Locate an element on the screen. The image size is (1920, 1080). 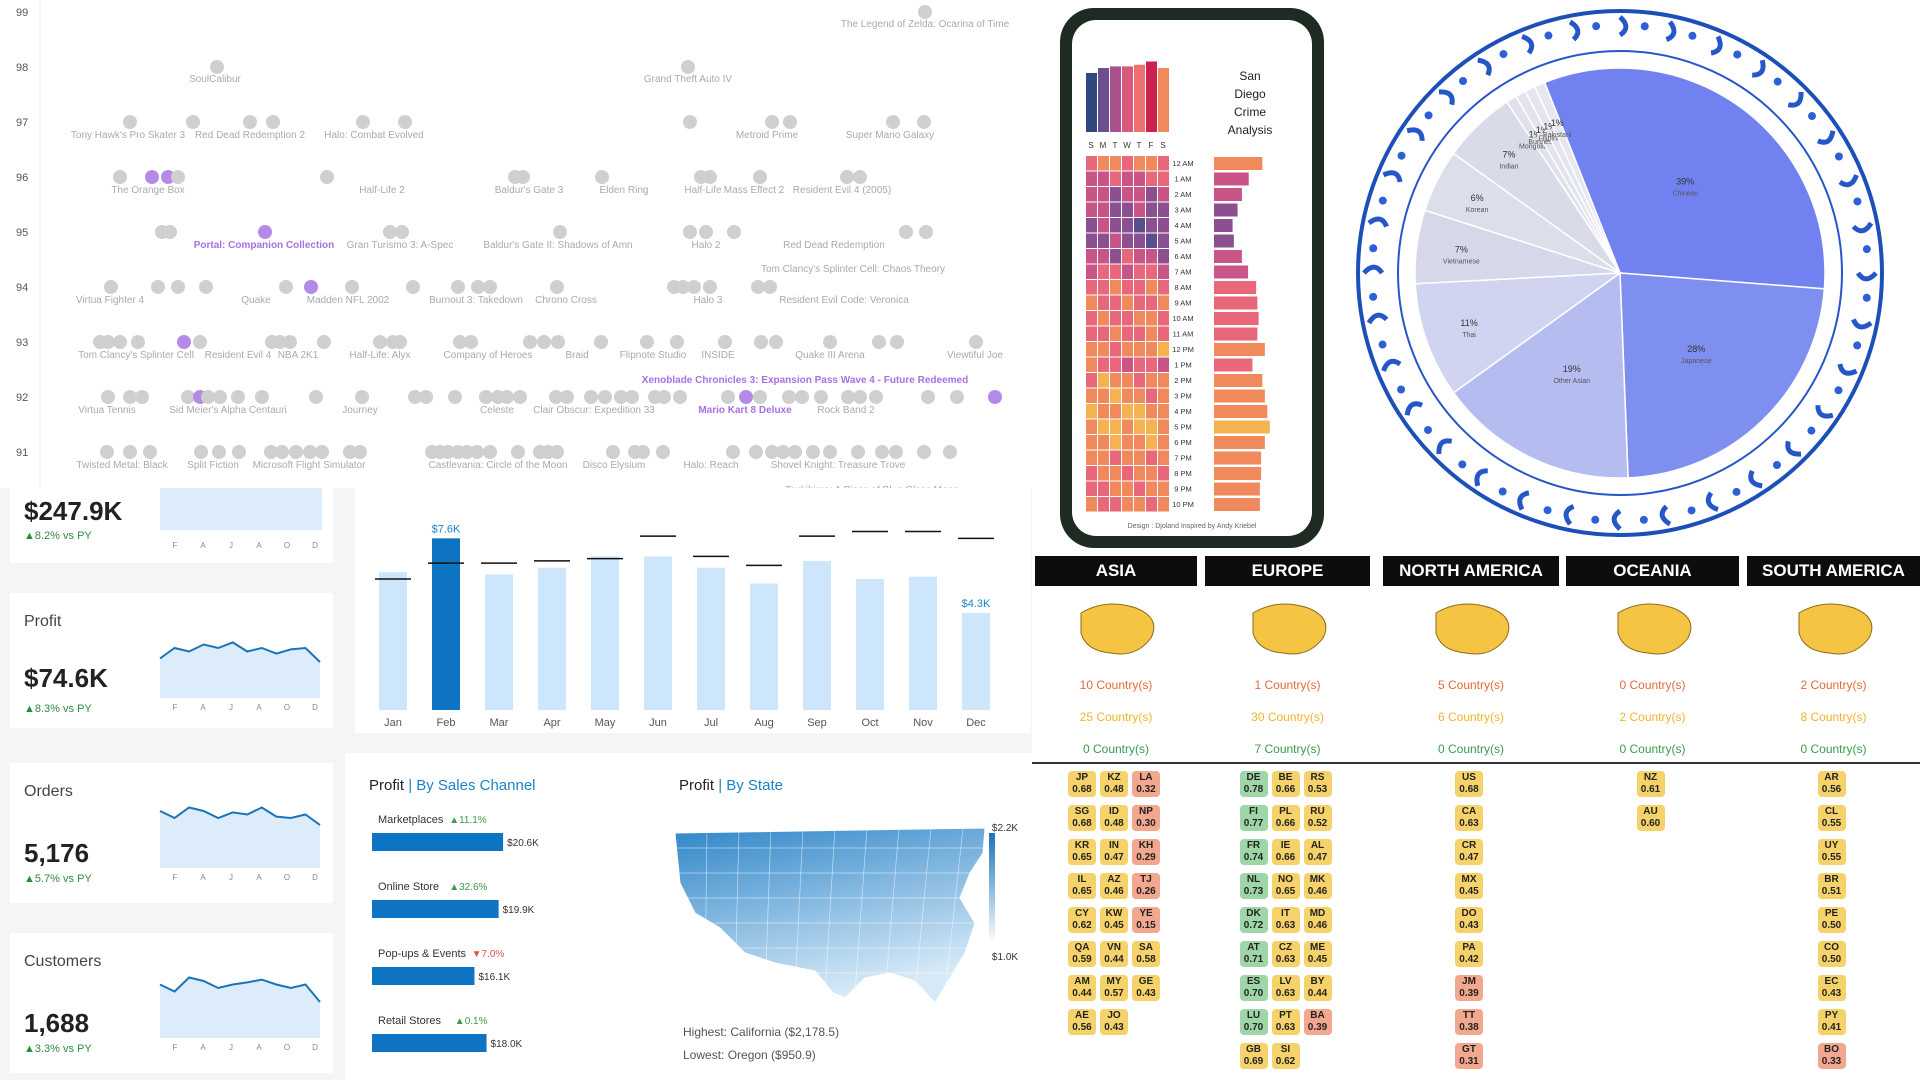
month-bar is located at coordinates (552, 638).